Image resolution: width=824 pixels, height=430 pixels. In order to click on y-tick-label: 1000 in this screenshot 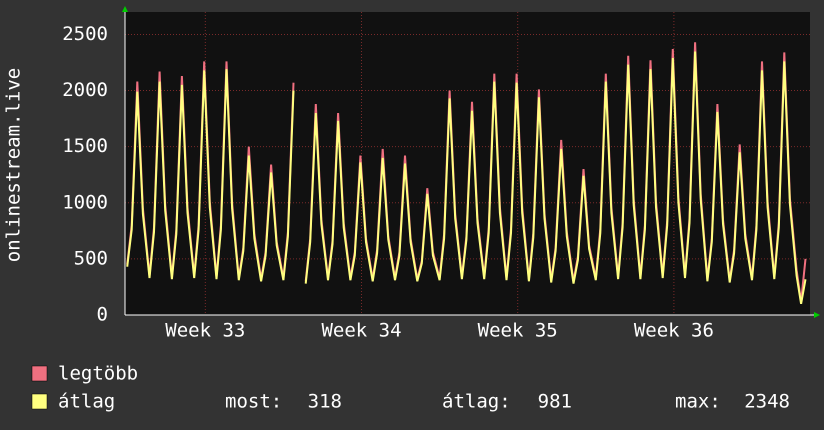, I will do `click(85, 202)`.